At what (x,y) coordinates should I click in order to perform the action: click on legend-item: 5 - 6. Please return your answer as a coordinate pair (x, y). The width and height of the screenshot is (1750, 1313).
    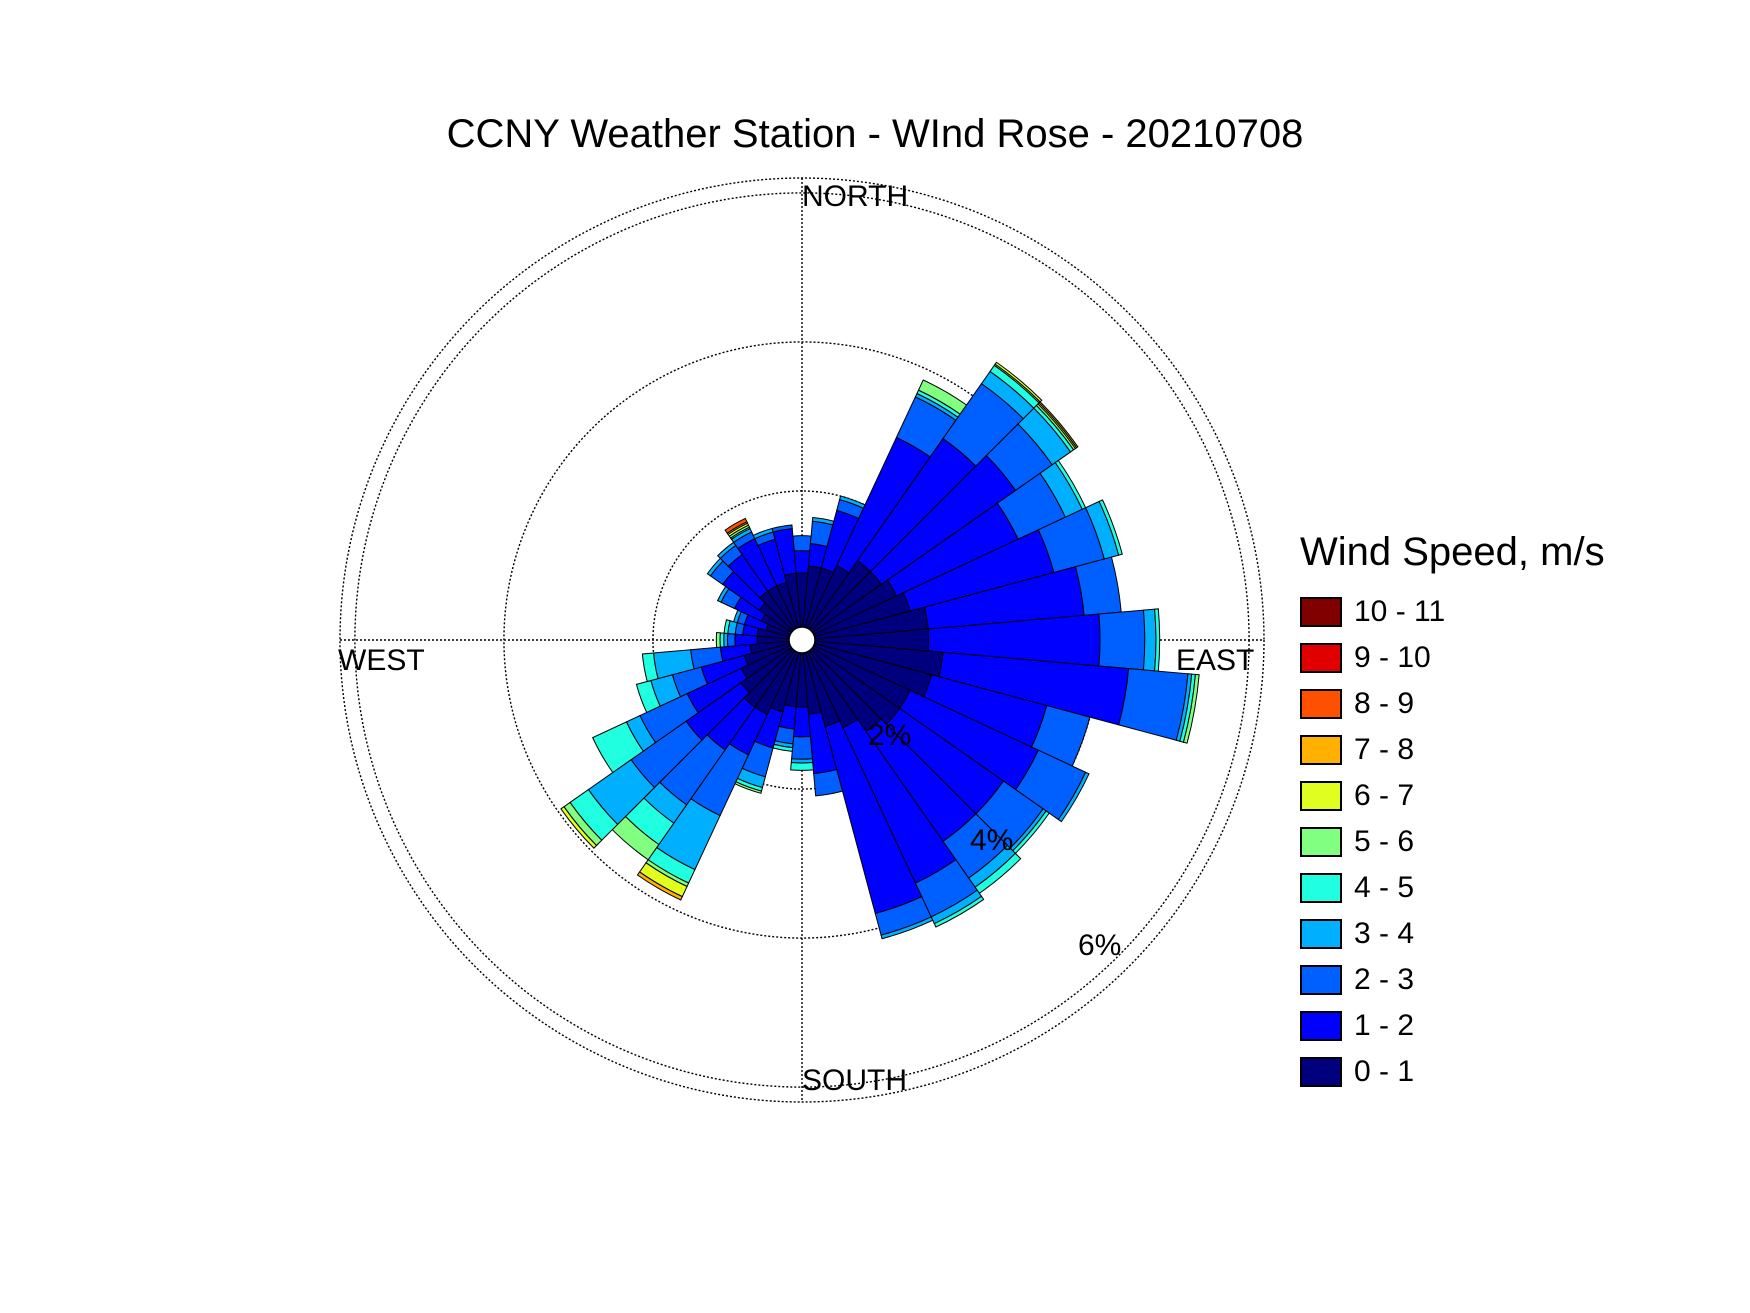
    Looking at the image, I should click on (1452, 842).